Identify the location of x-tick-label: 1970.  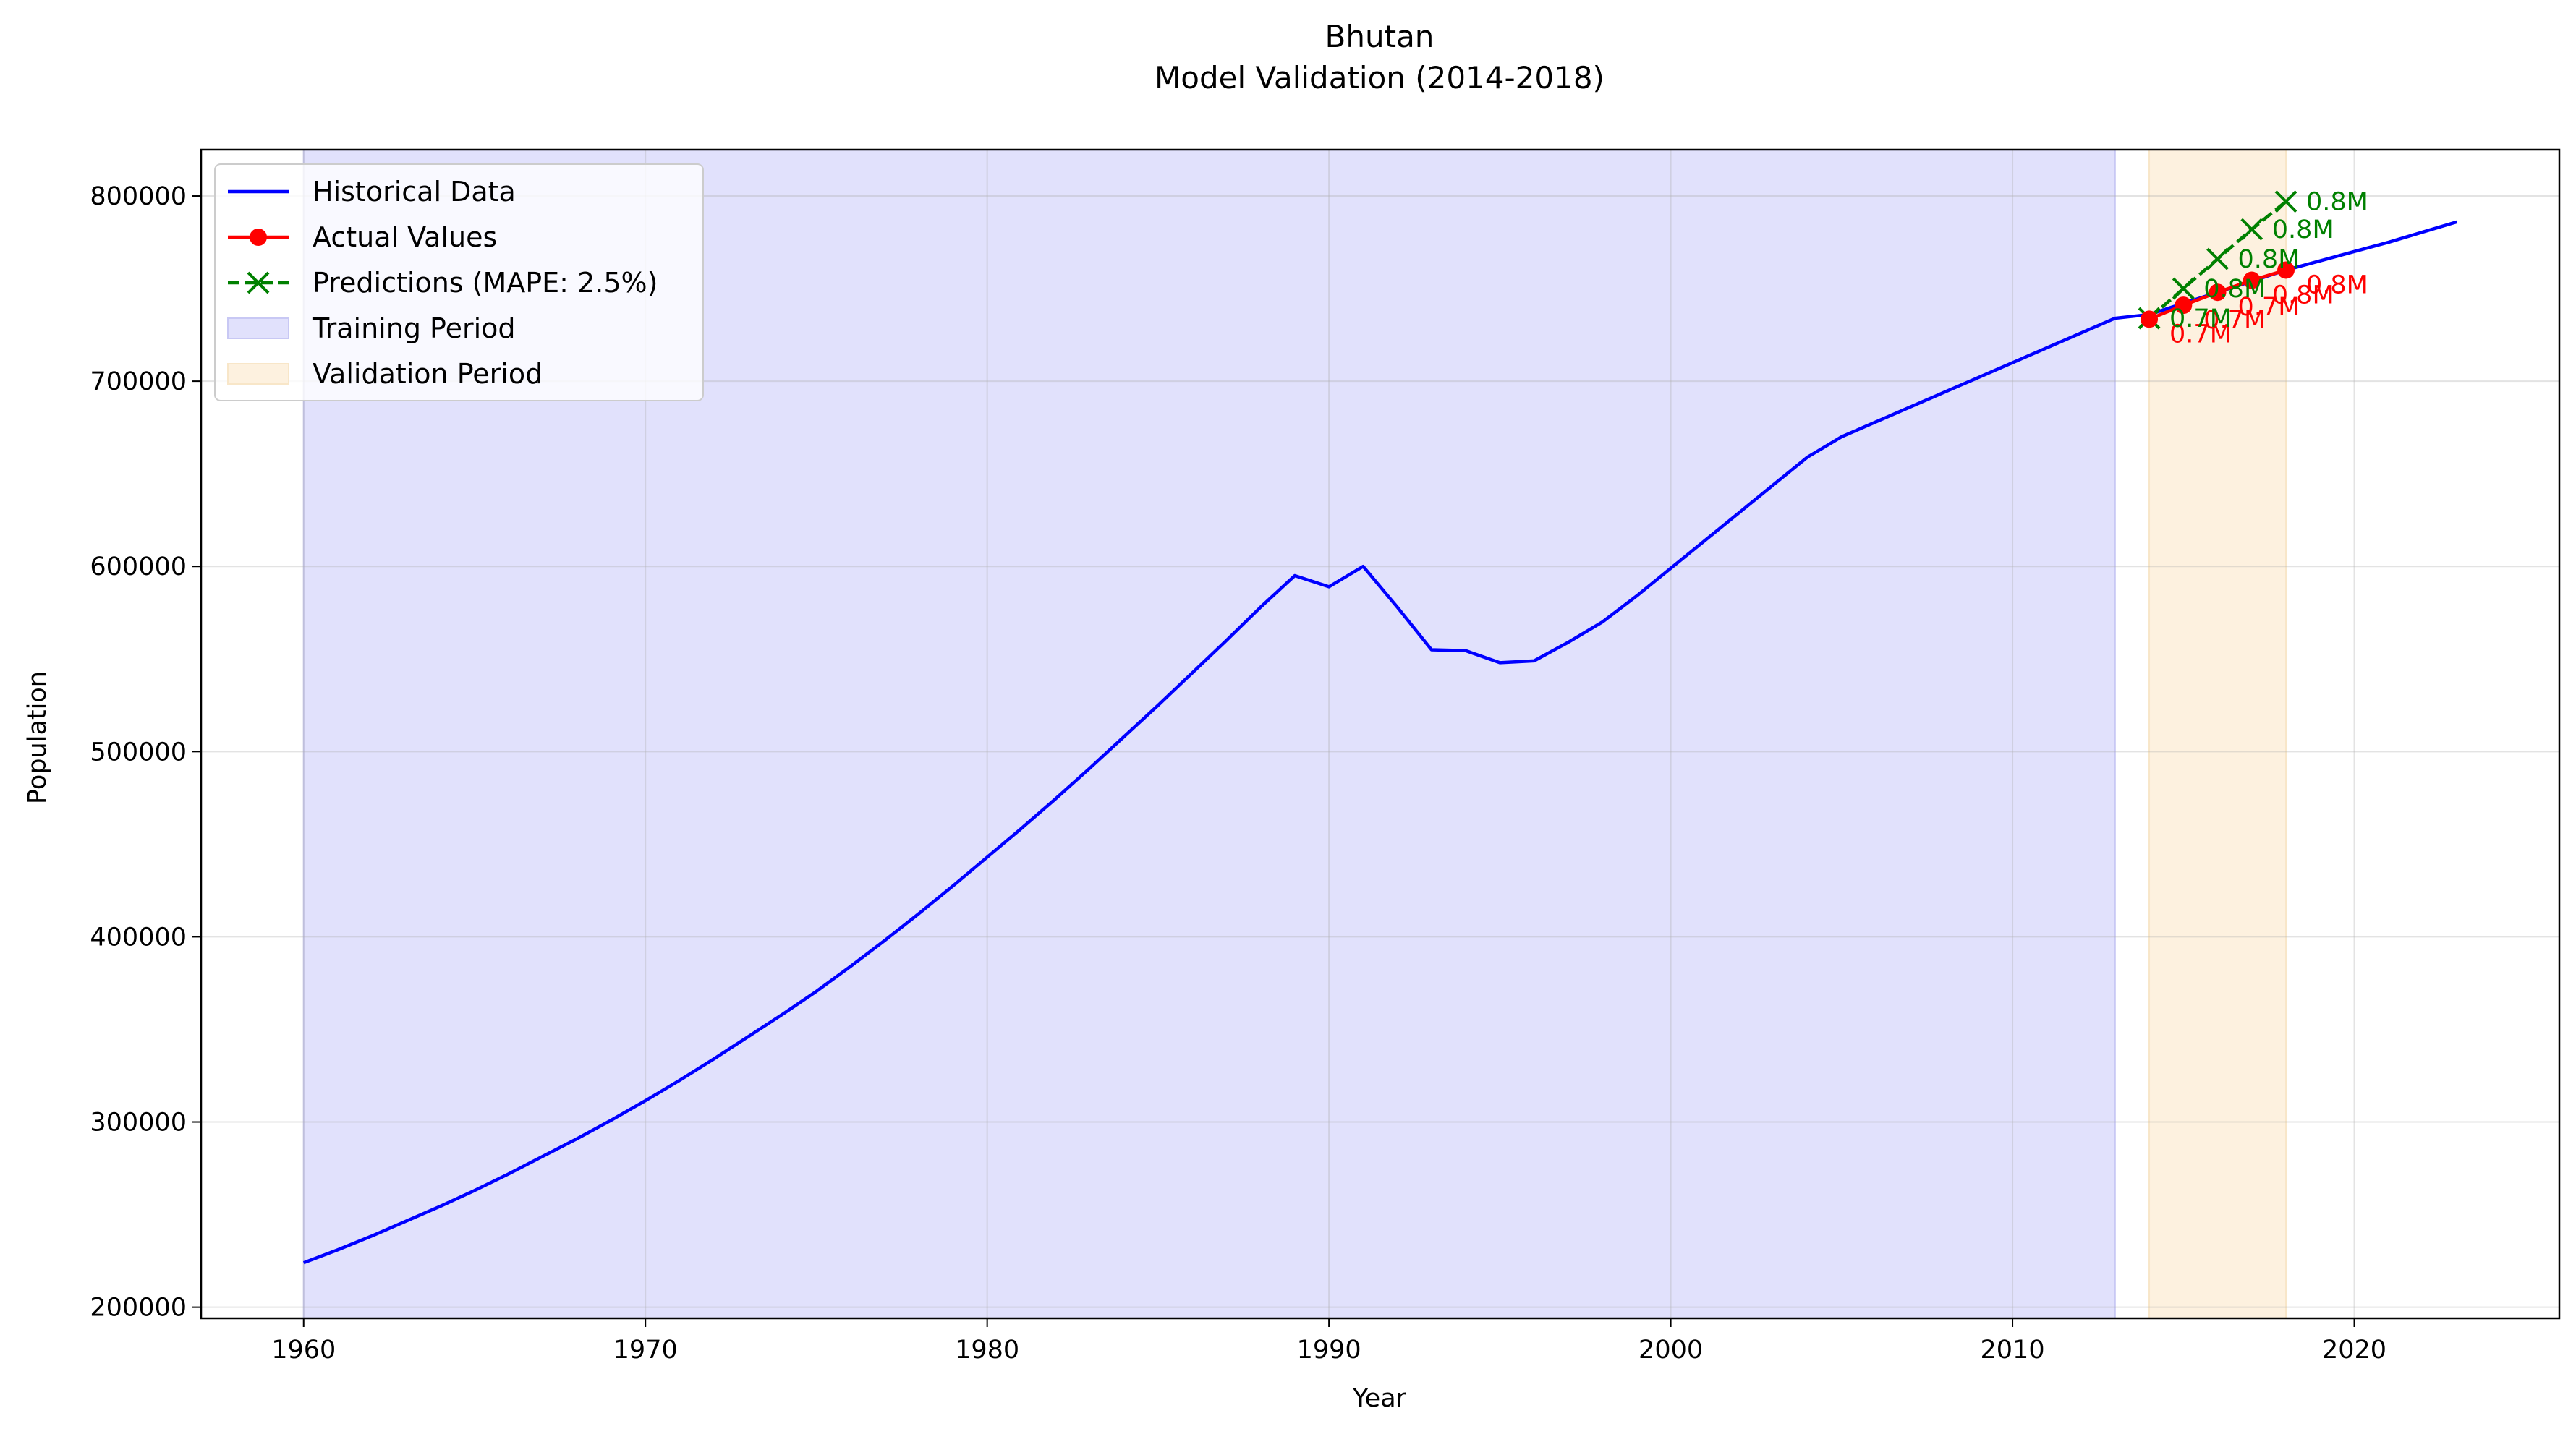
(645, 1350).